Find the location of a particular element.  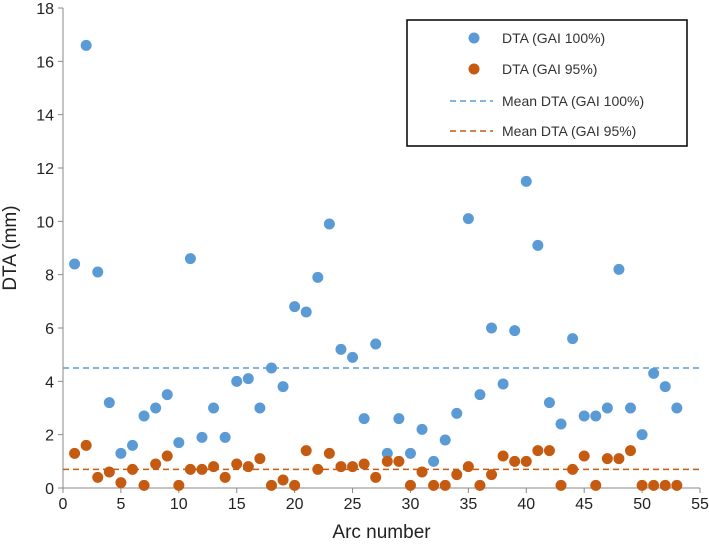

x-tick-label: 40 is located at coordinates (526, 504).